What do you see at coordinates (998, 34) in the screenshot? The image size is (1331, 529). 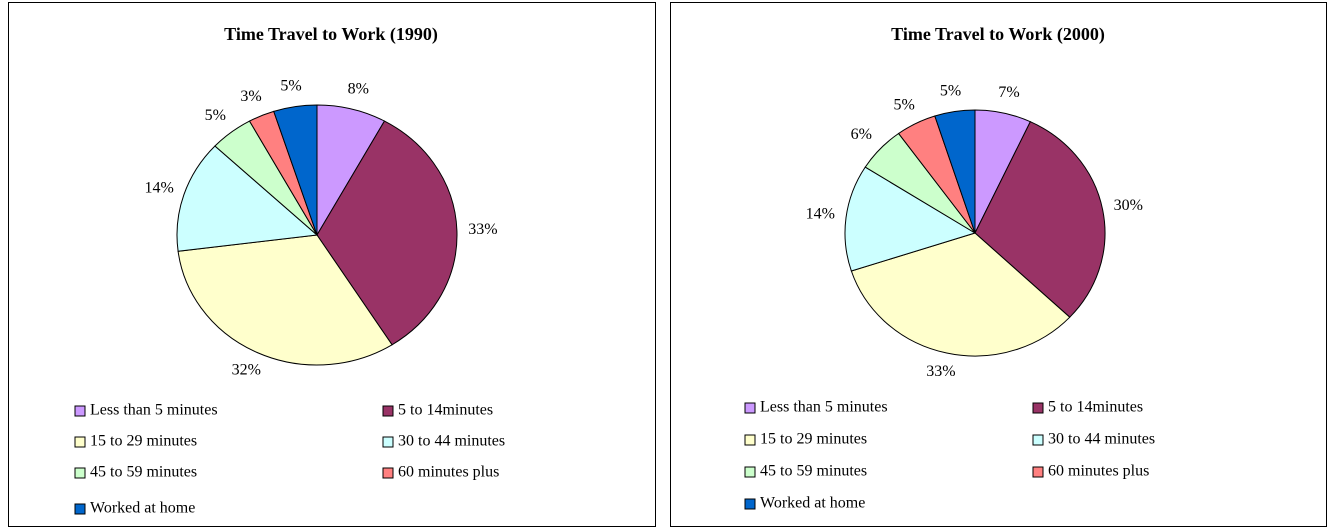 I see `chart-title: Time Travel to Work (2000)` at bounding box center [998, 34].